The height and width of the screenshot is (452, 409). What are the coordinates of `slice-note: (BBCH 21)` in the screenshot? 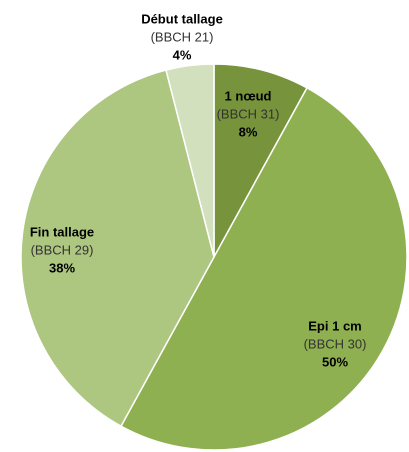 It's located at (182, 36).